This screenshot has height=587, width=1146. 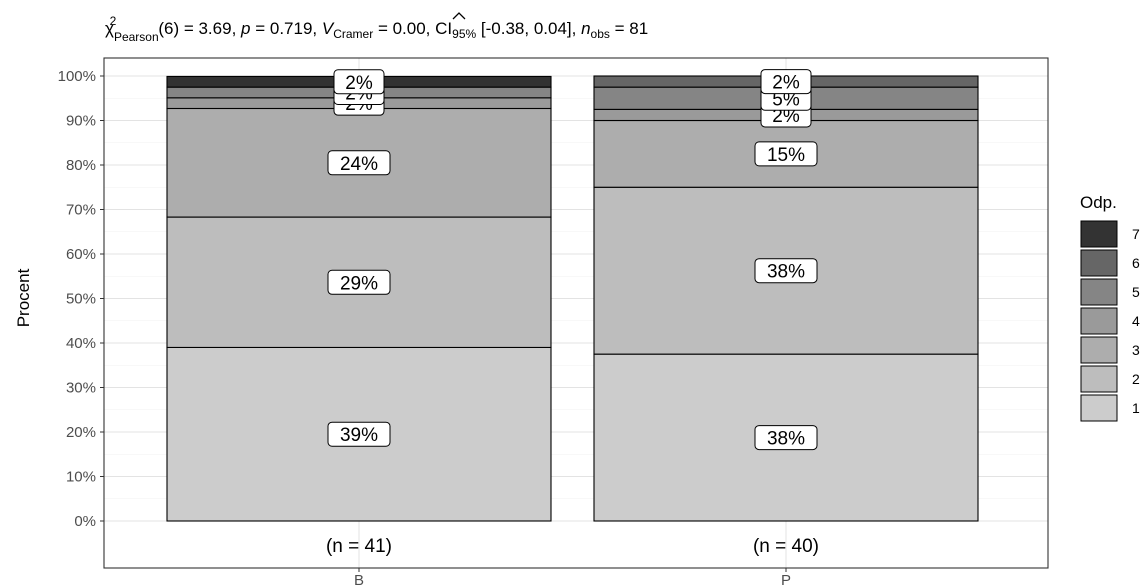 I want to click on legend-label: 5, so click(x=1136, y=292).